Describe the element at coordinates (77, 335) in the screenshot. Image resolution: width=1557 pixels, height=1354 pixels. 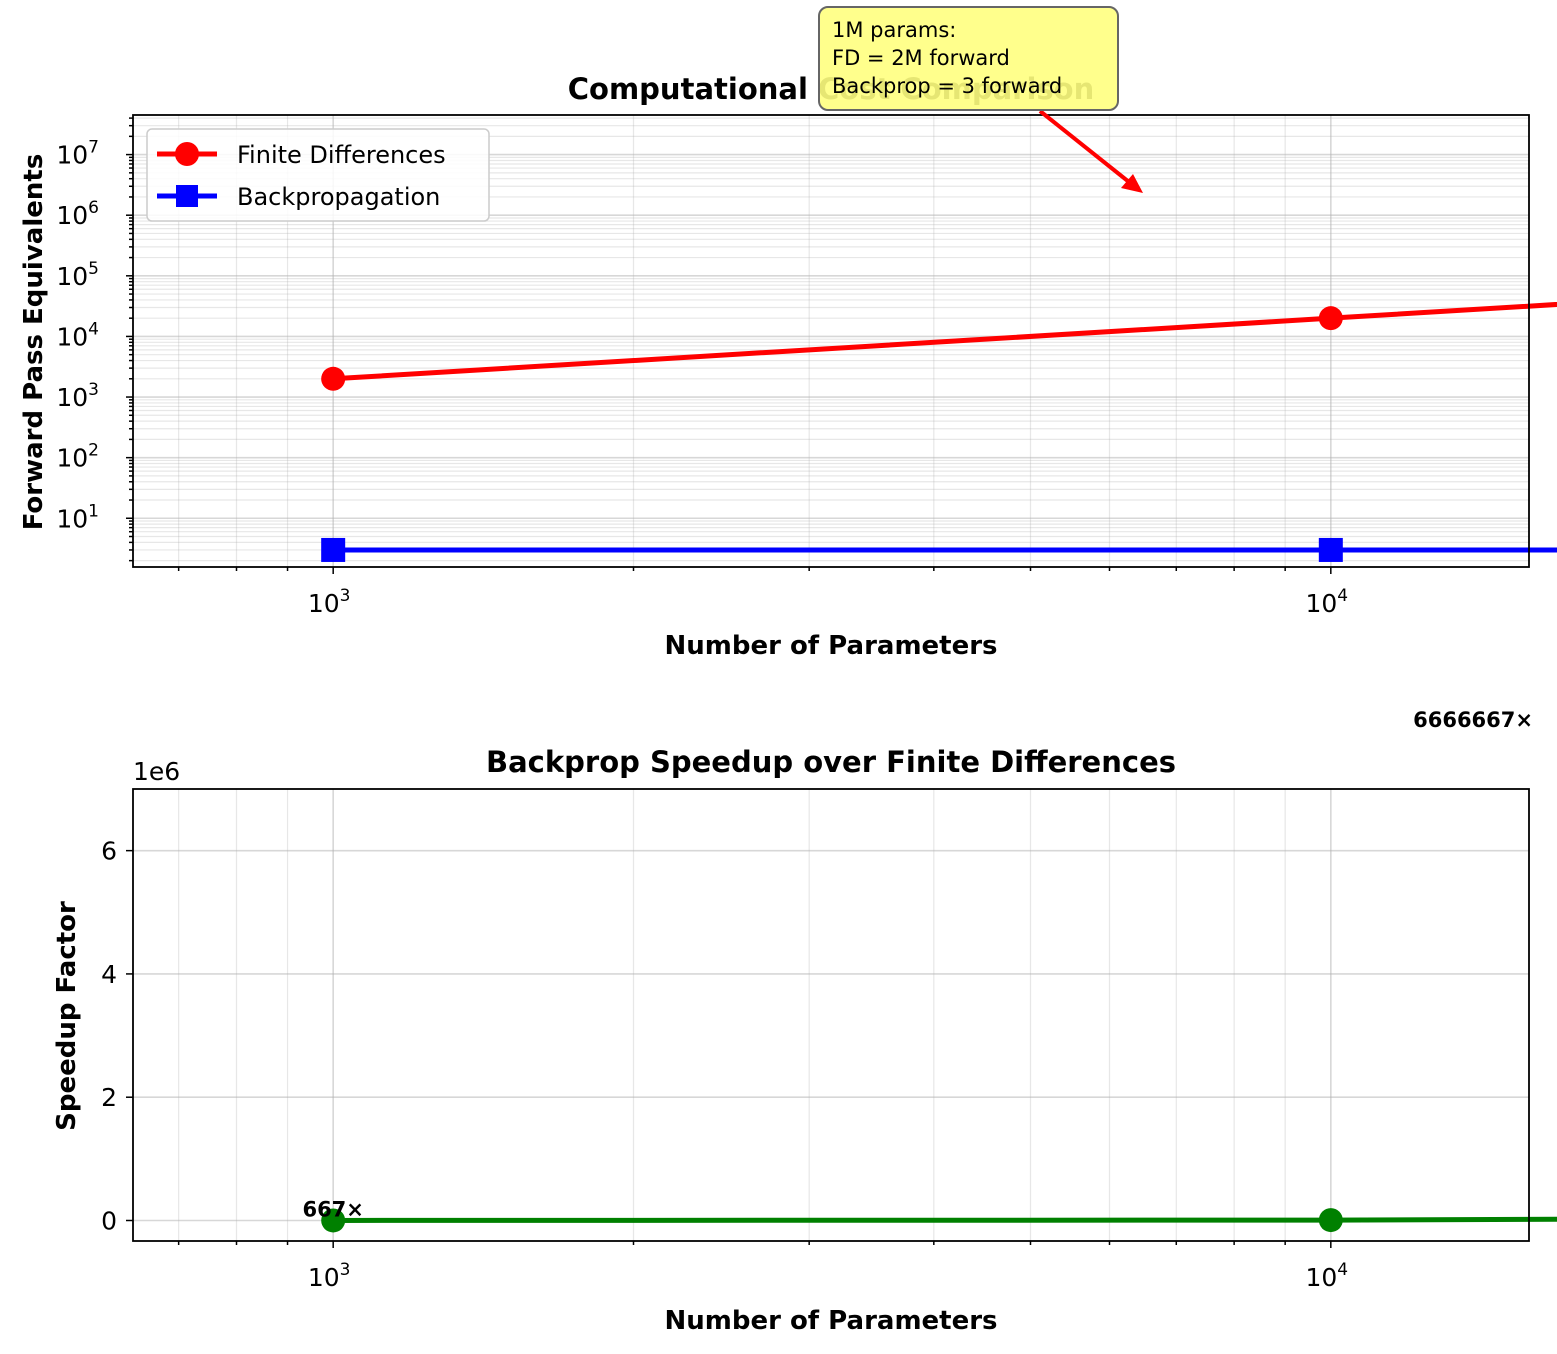
I see `y-tick-label: 10⁴` at that location.